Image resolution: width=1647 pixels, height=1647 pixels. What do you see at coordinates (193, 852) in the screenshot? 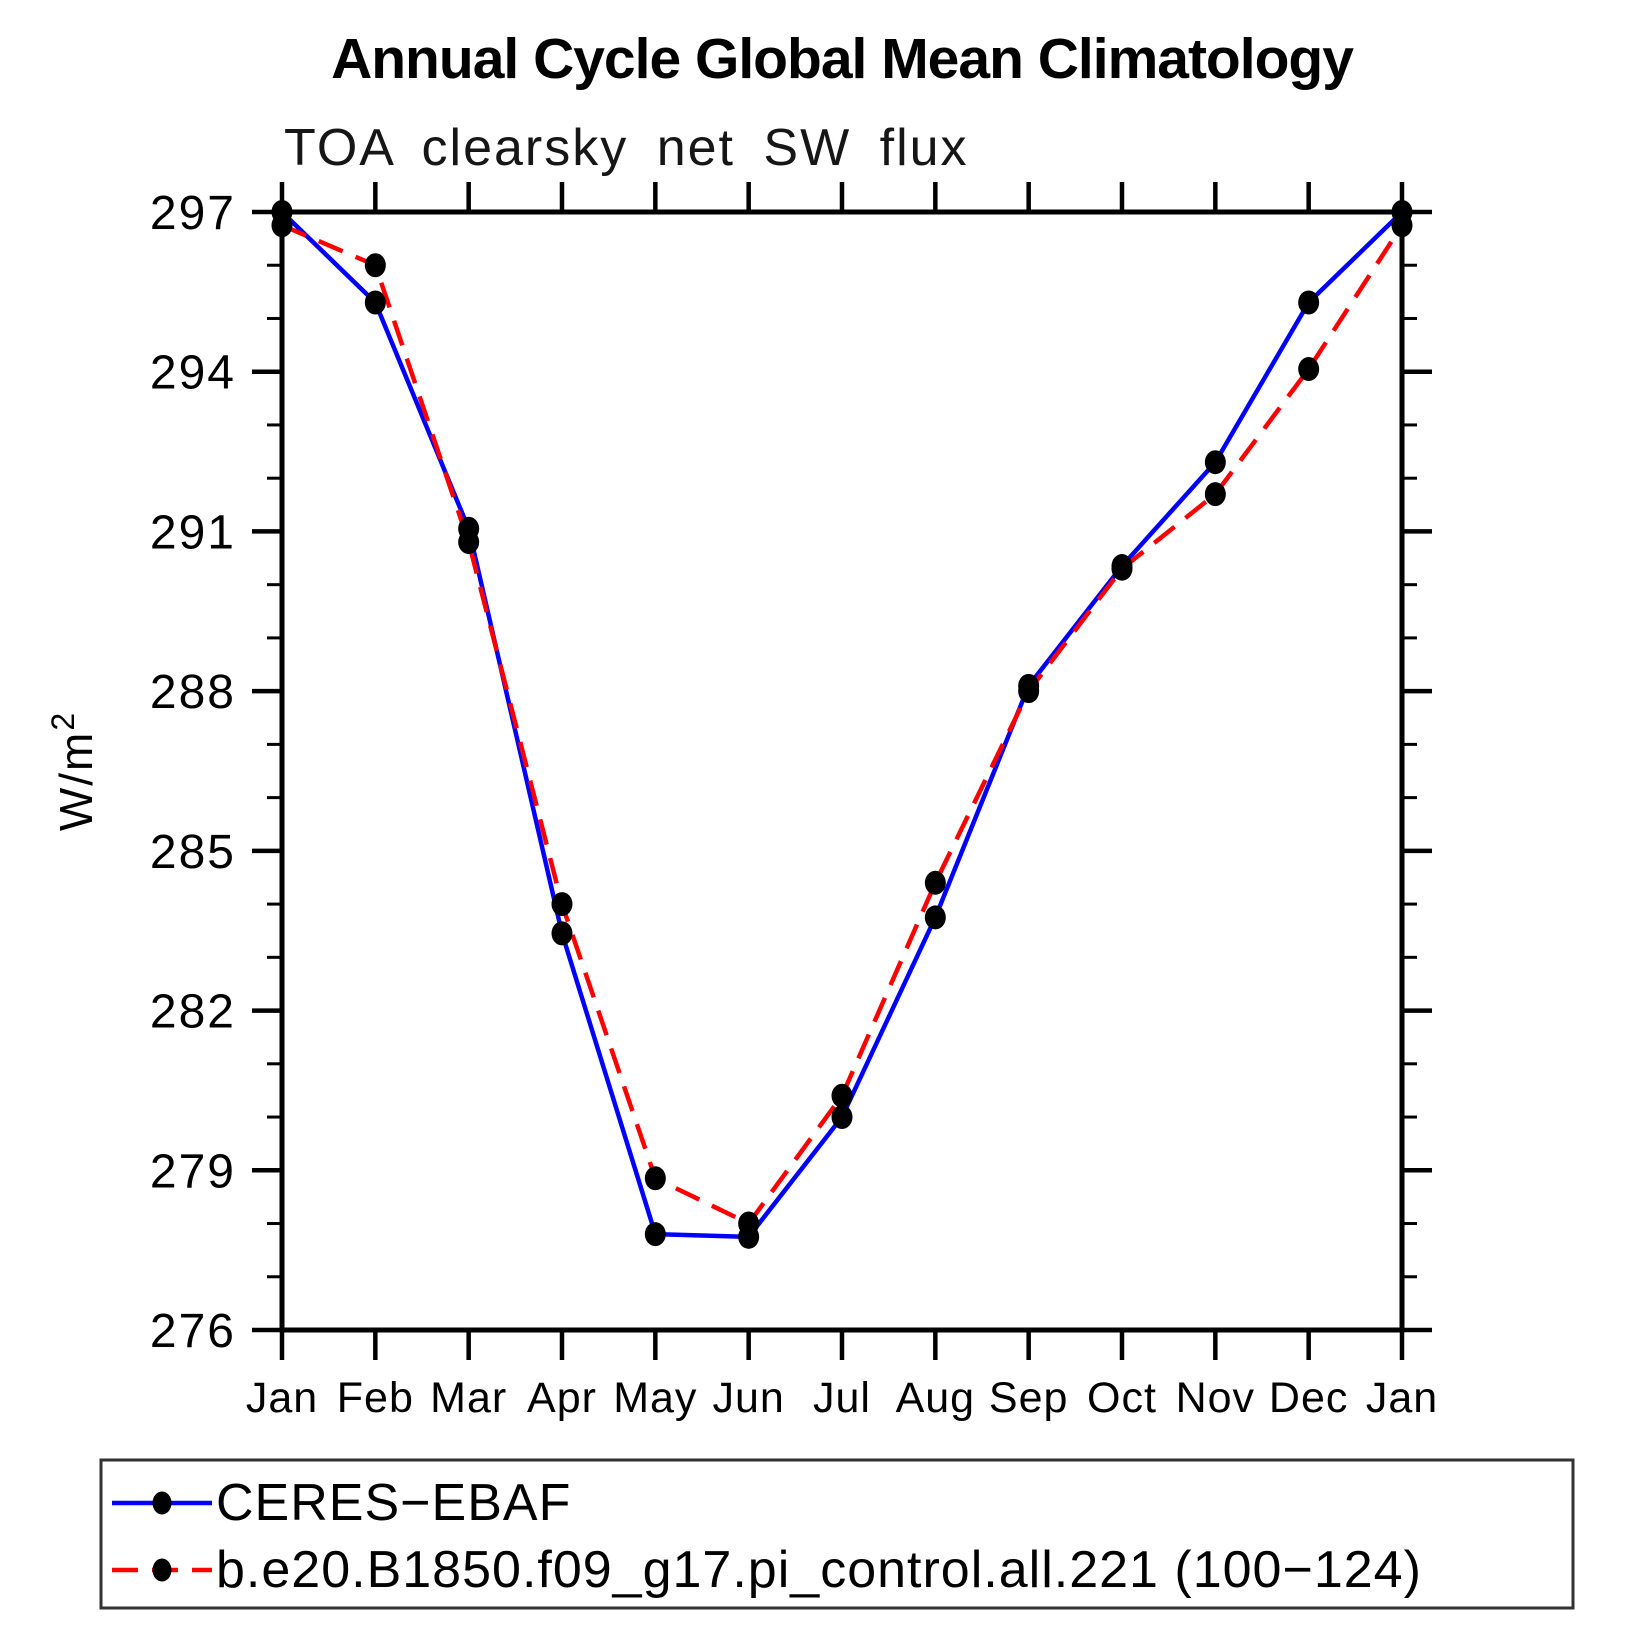
I see `y-tick-label: 285` at bounding box center [193, 852].